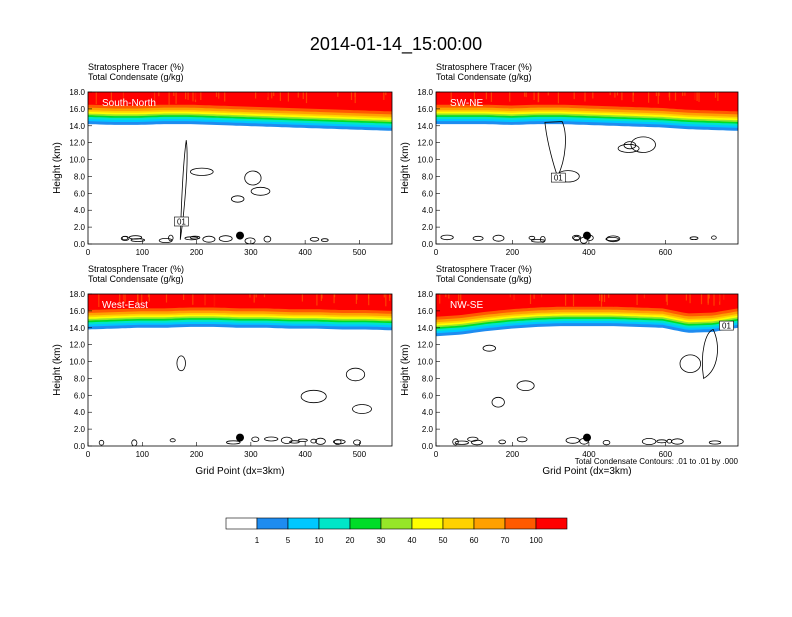 The width and height of the screenshot is (792, 617). What do you see at coordinates (77, 92) in the screenshot?
I see `y-tick-label: 18.0` at bounding box center [77, 92].